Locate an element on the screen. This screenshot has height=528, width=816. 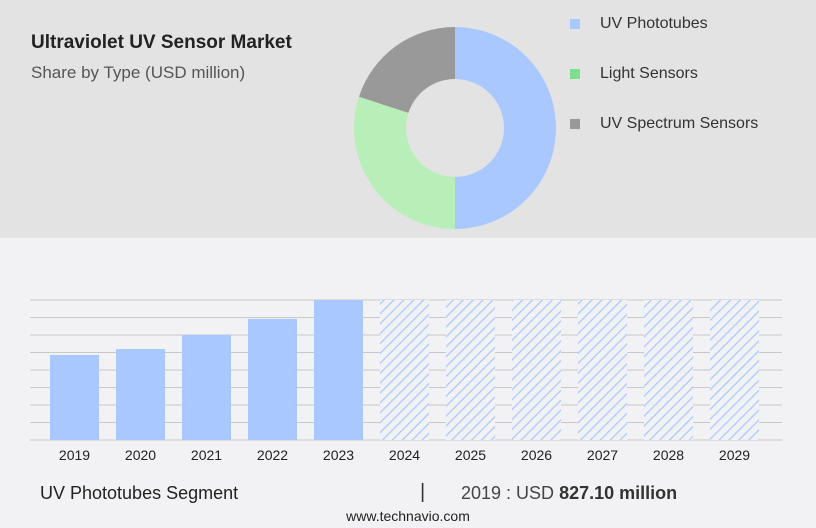
x-tick-label: 2026 is located at coordinates (536, 455).